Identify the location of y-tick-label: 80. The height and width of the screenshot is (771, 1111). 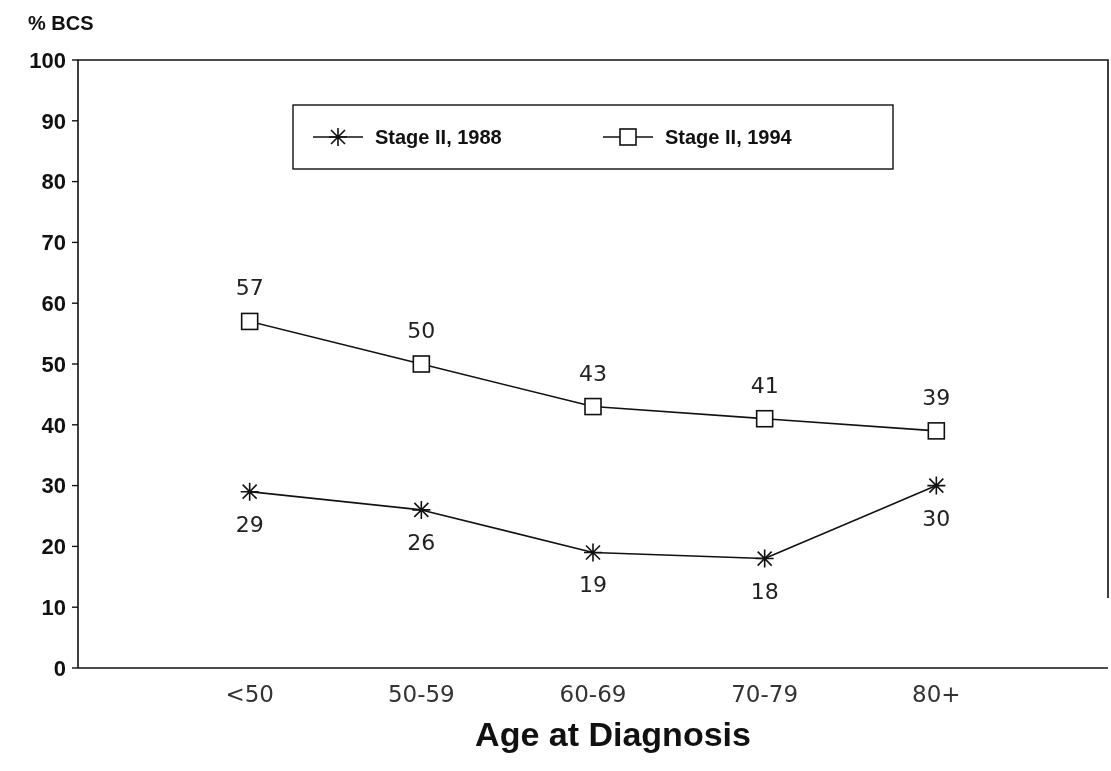
(53, 182).